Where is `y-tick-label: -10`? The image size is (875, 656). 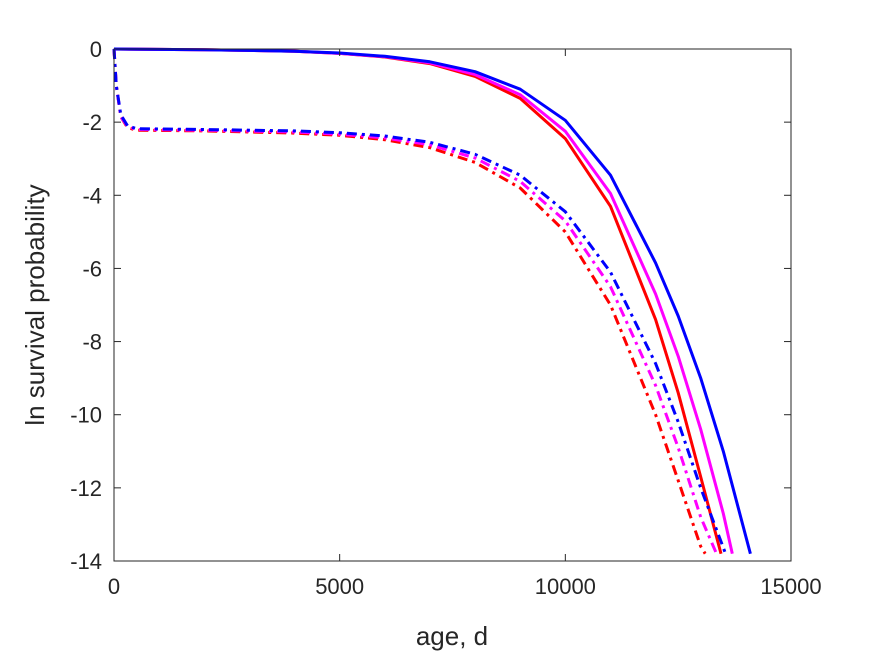
y-tick-label: -10 is located at coordinates (86, 415).